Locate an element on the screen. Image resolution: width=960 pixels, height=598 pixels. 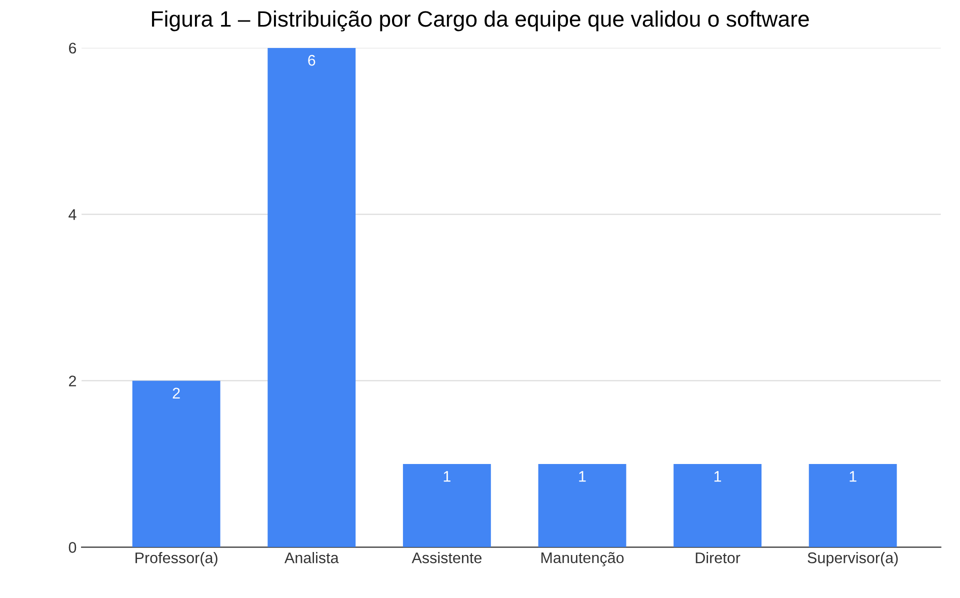
y-tick-label: 2 is located at coordinates (72, 381).